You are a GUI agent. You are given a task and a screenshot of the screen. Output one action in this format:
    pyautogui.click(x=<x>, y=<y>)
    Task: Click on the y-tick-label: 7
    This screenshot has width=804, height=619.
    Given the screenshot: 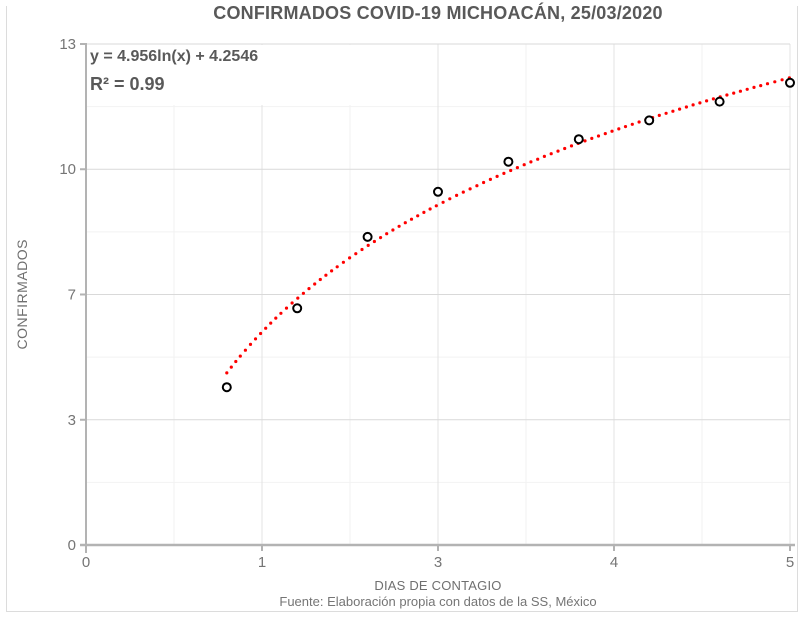 What is the action you would take?
    pyautogui.click(x=72, y=294)
    